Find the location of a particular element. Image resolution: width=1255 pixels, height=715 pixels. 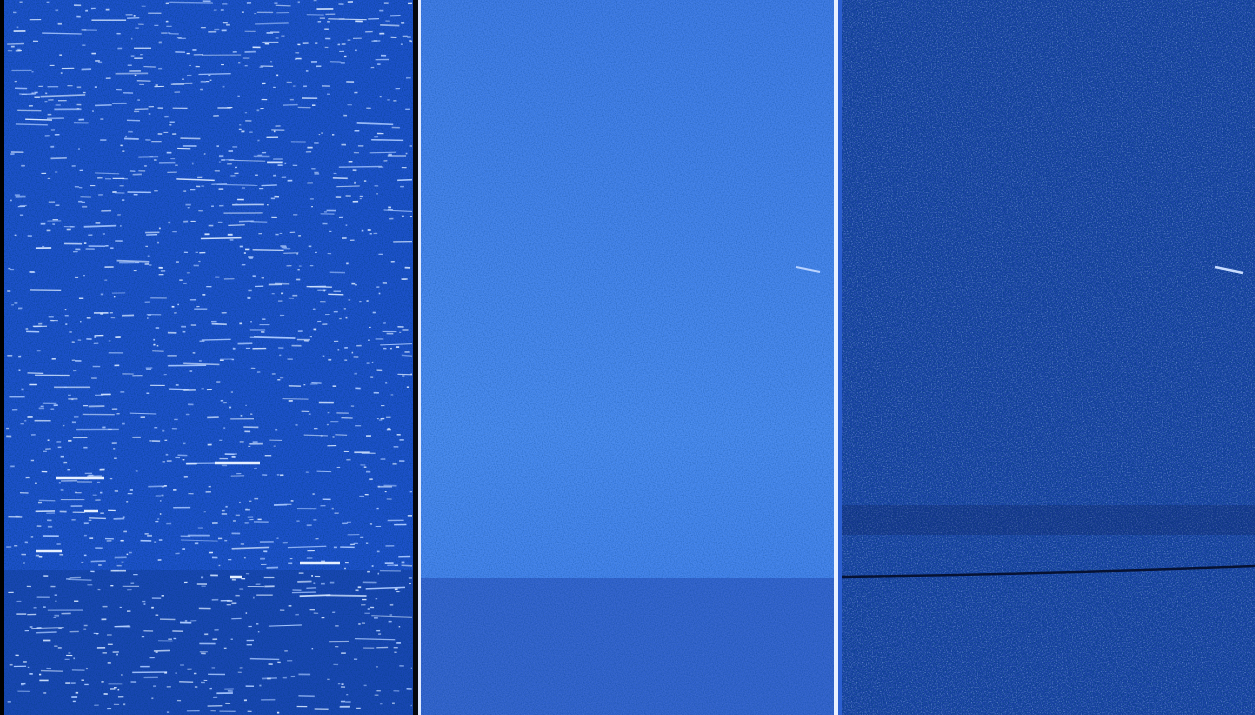

band is located at coordinates (1048, 520).